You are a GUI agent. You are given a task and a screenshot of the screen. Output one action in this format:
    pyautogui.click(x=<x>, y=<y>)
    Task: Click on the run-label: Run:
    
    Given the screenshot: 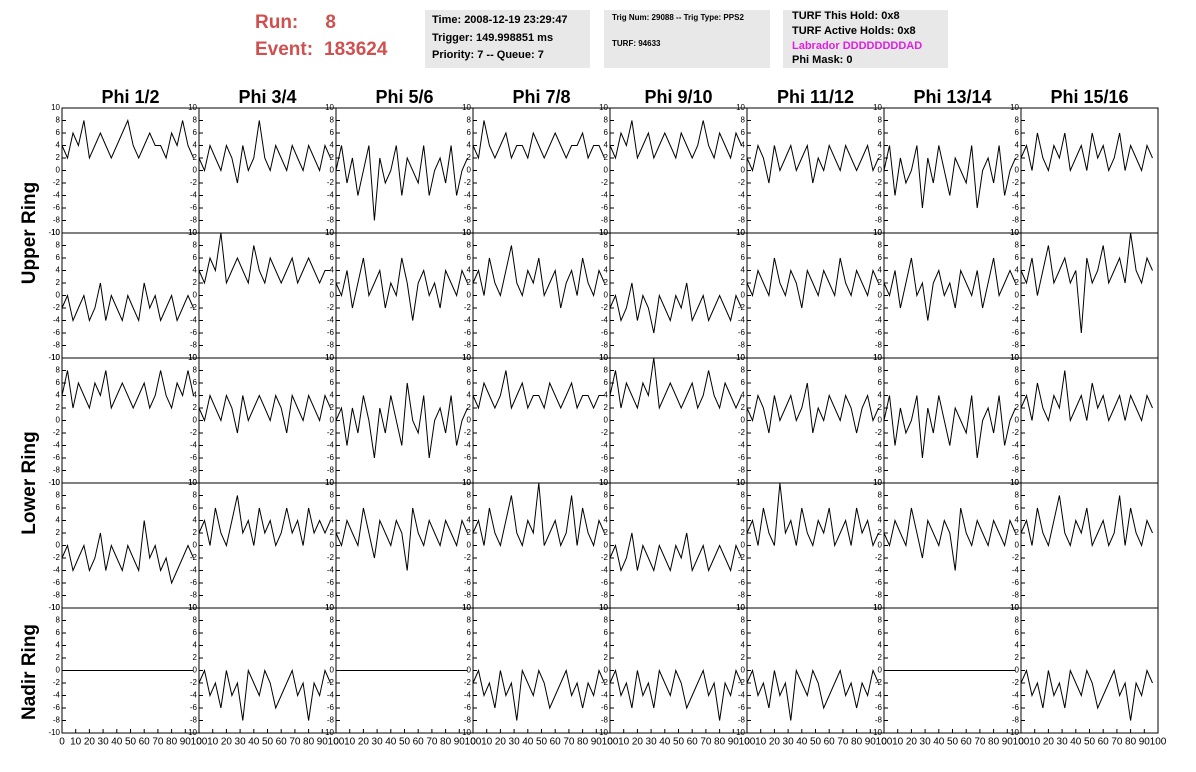 What is the action you would take?
    pyautogui.click(x=276, y=22)
    